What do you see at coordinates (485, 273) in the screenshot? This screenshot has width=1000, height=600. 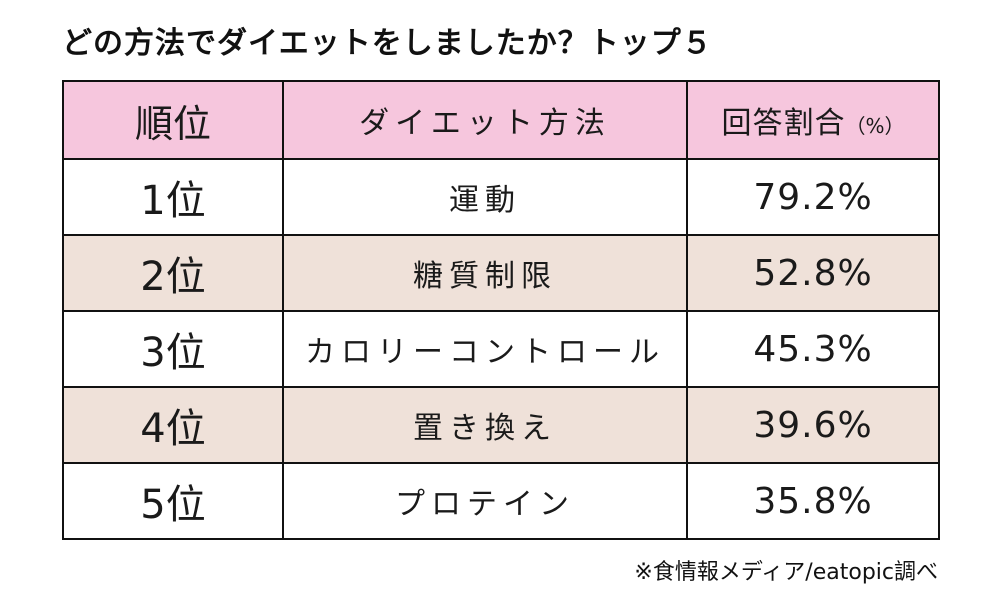 I see `method-cell: 糖質制限` at bounding box center [485, 273].